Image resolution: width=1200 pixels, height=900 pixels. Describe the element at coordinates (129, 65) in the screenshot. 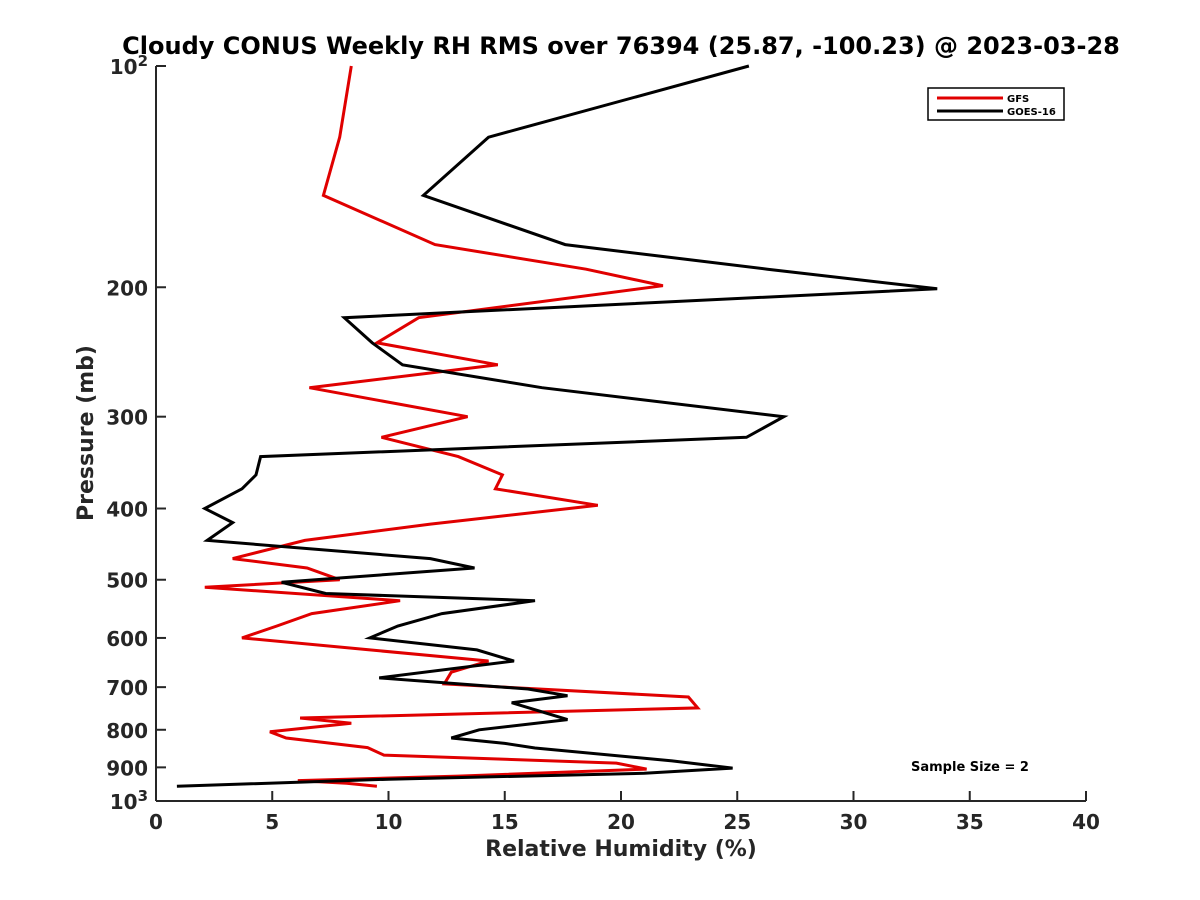

I see `y-tick-label: 10²` at that location.